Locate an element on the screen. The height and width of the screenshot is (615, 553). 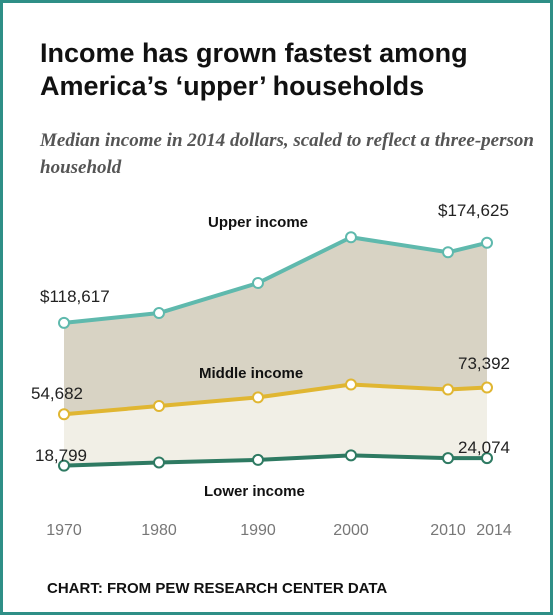
x-tick-1990: 1990 is located at coordinates (258, 530).